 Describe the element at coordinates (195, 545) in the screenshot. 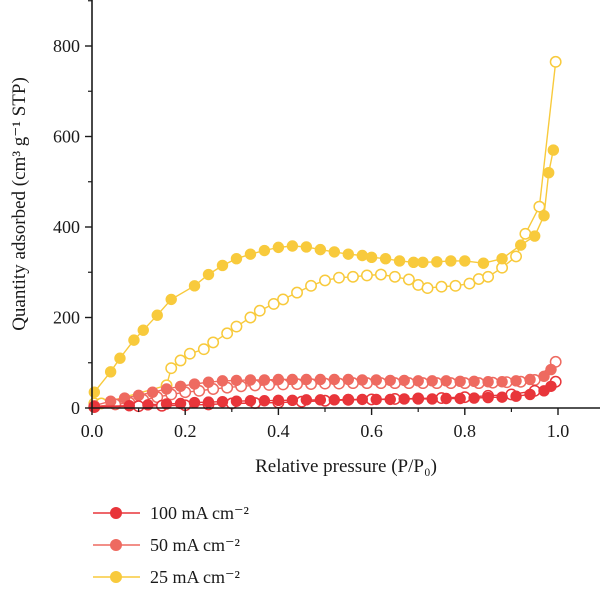

I see `legend-label: 50 mA cm⁻²` at that location.